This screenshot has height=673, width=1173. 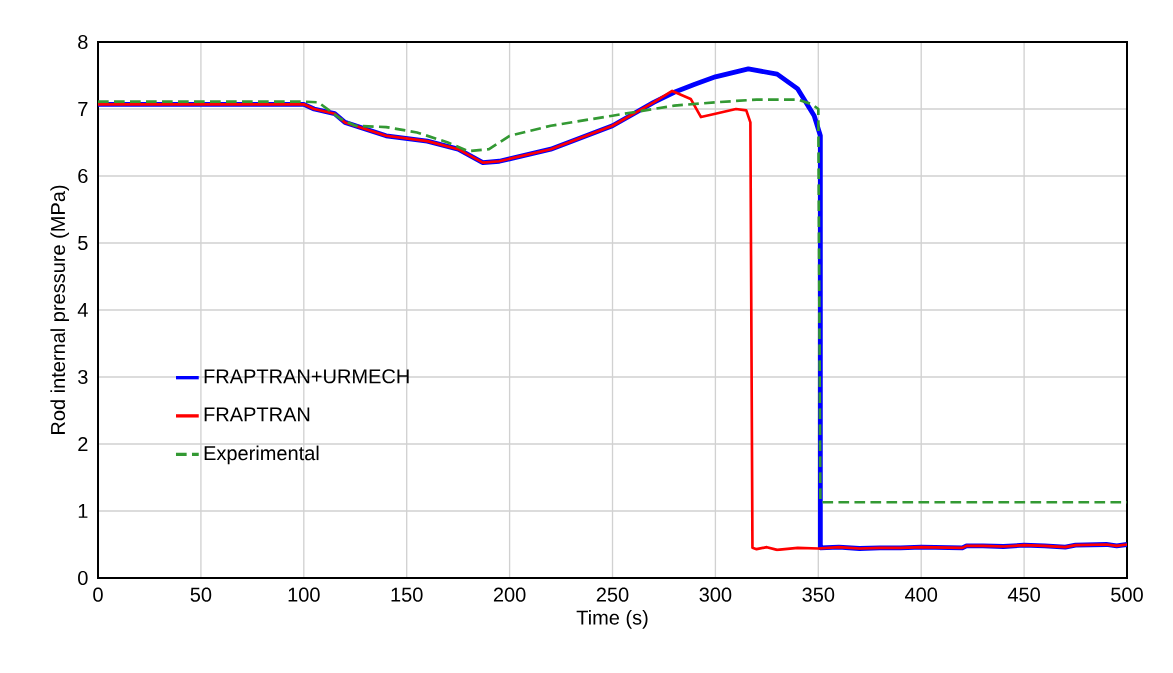 What do you see at coordinates (818, 594) in the screenshot?
I see `x-tick-label: 350` at bounding box center [818, 594].